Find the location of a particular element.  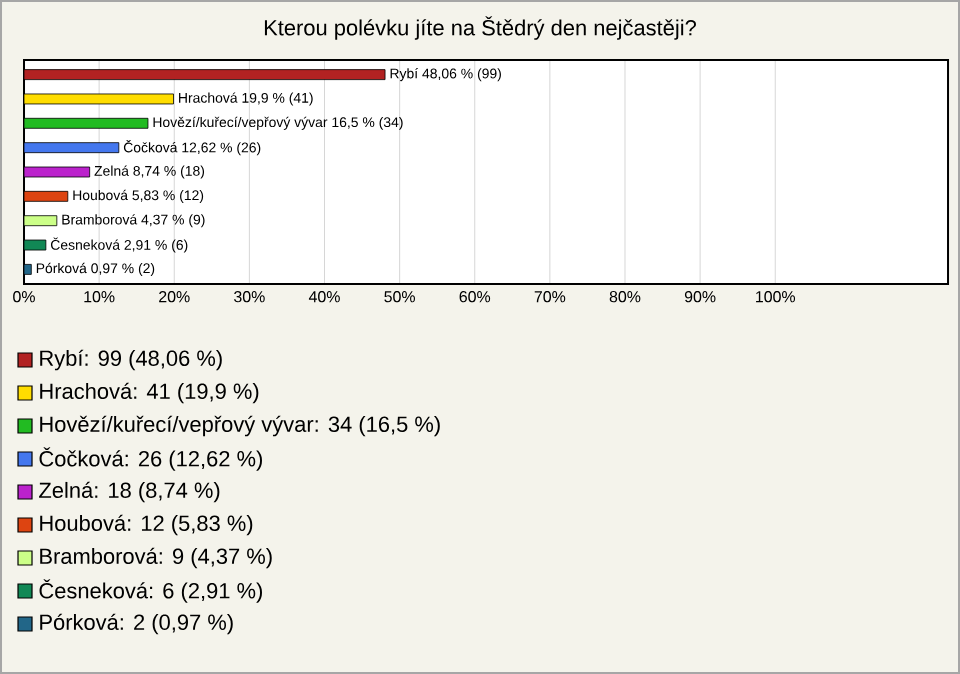

text: Zelná: 18 (8,74 %) is located at coordinates (129, 492).